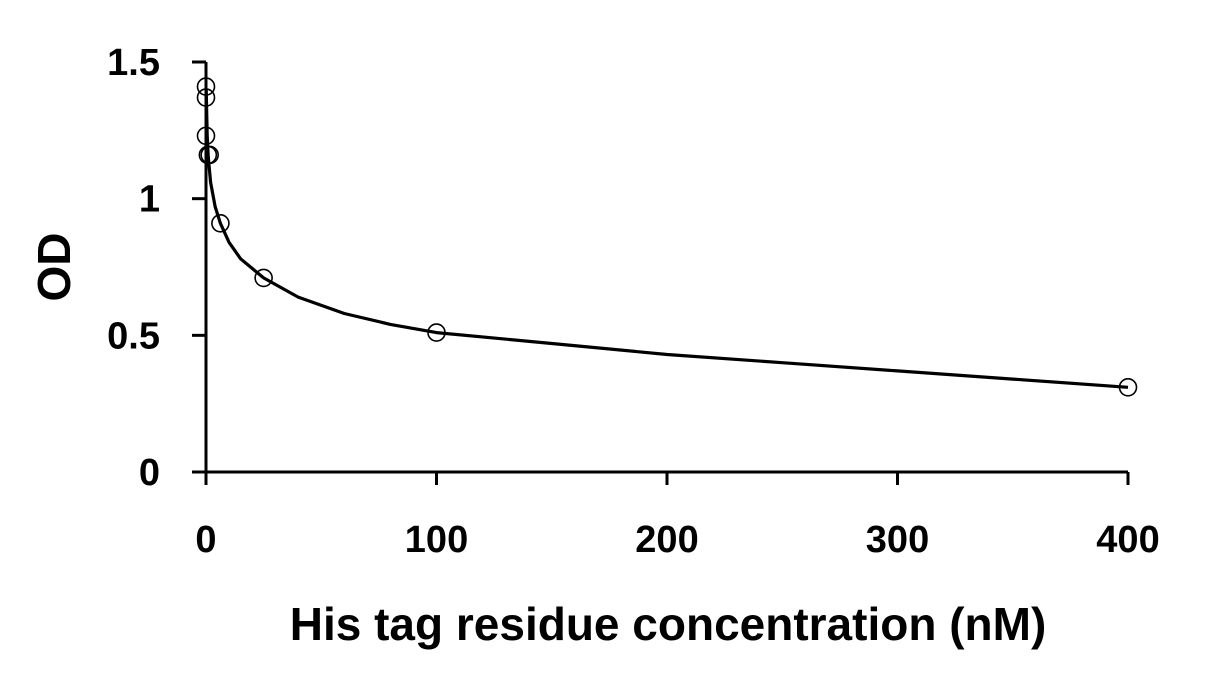 The image size is (1205, 683). Describe the element at coordinates (897, 540) in the screenshot. I see `x-tick-label: 300` at that location.